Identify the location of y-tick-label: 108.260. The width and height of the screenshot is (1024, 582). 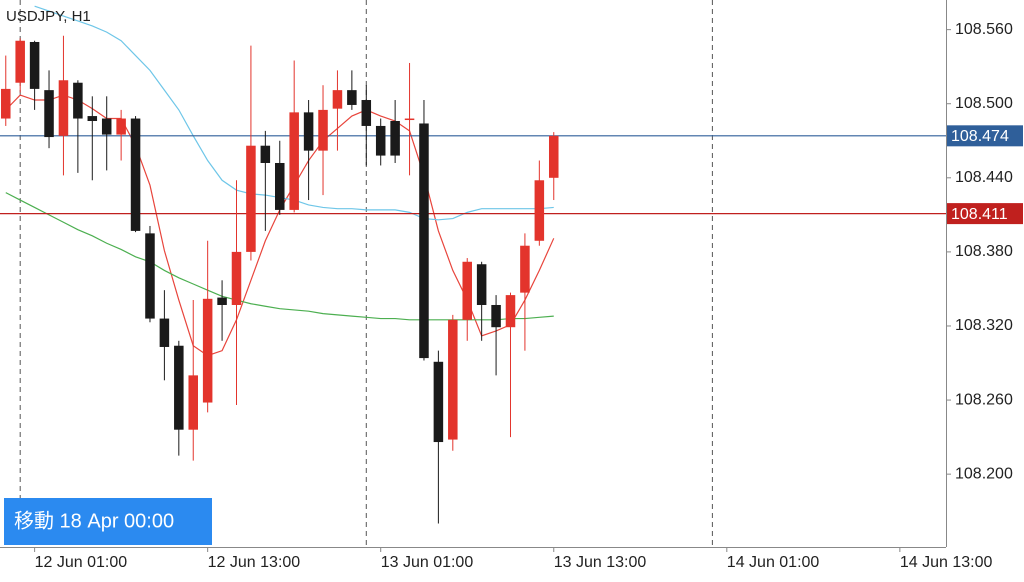
(984, 399).